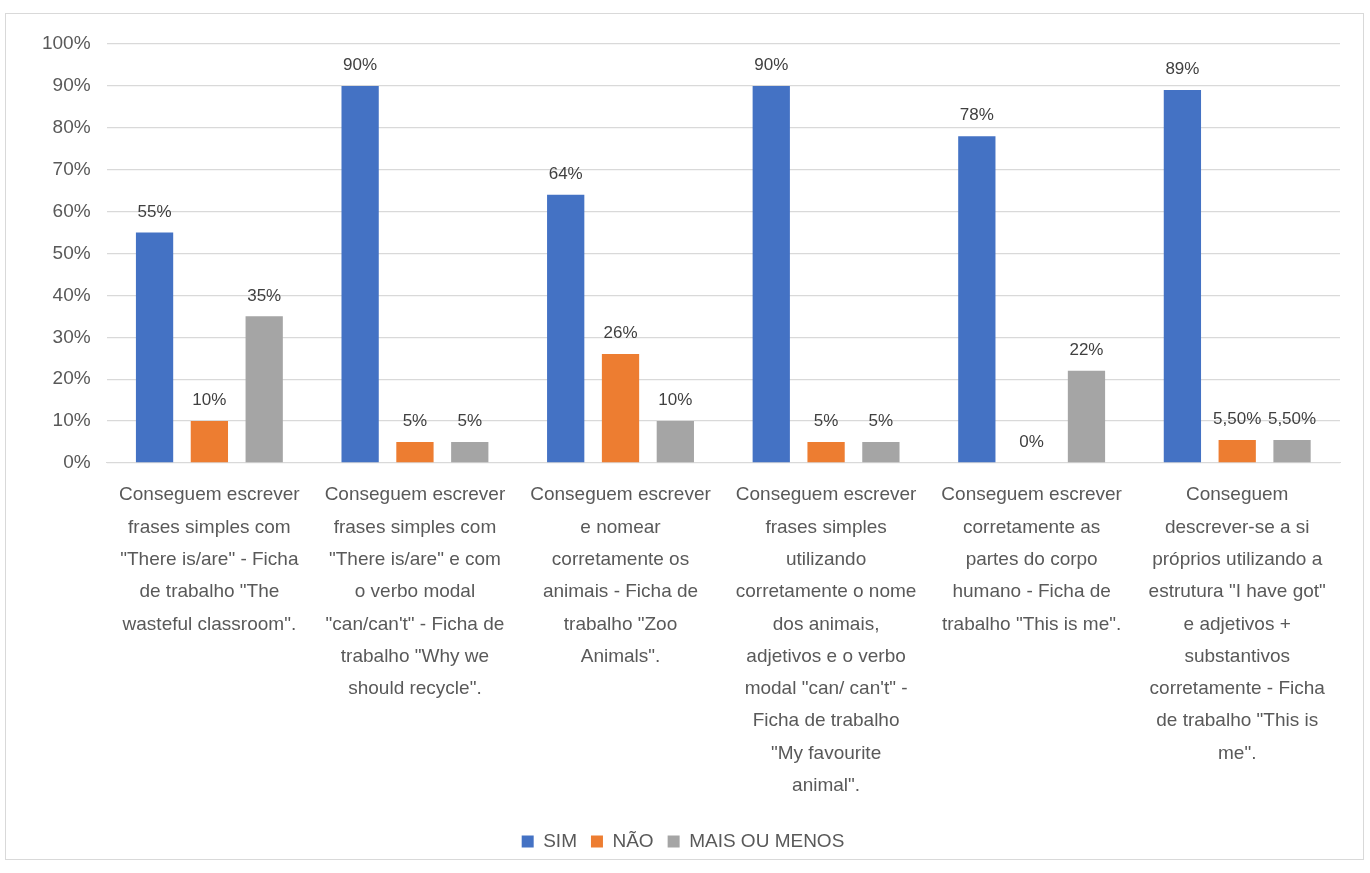  I want to click on category-label: Conseguem escrever frases simples utilizando corretamente o nome dos animais, adjetivos e o verbo modal "can/ can't" - Ficha de trabalho "My favourite animal"., so click(826, 639).